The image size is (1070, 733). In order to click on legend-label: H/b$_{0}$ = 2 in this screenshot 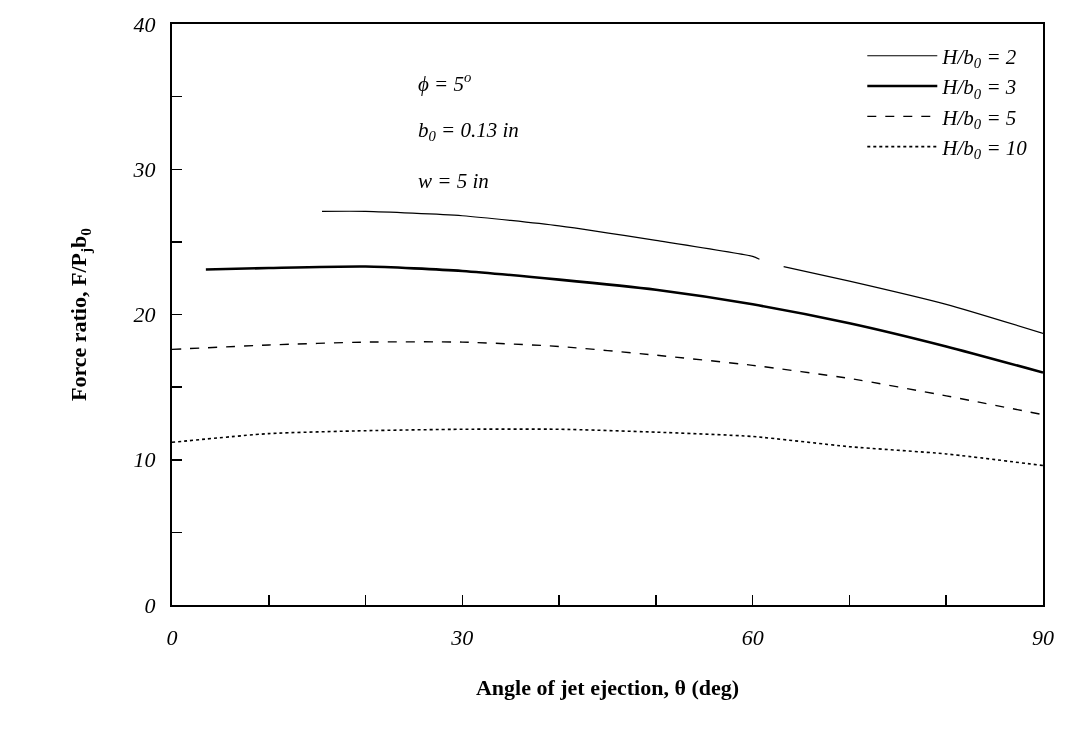, I will do `click(979, 58)`.